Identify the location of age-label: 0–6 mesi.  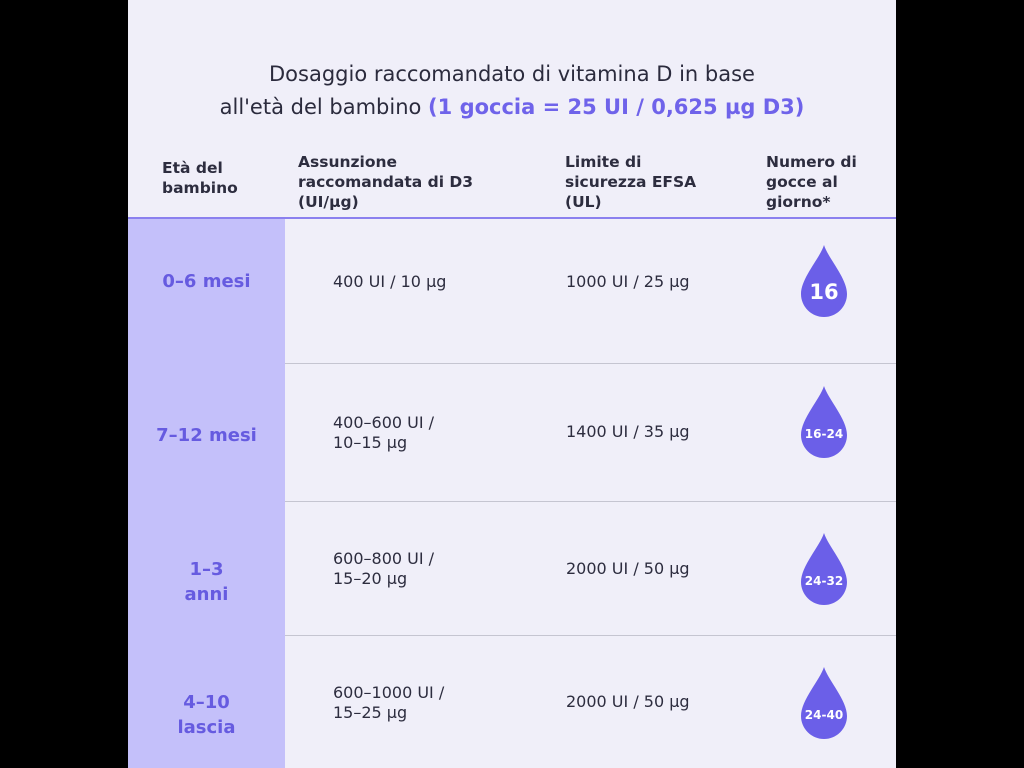
(206, 281).